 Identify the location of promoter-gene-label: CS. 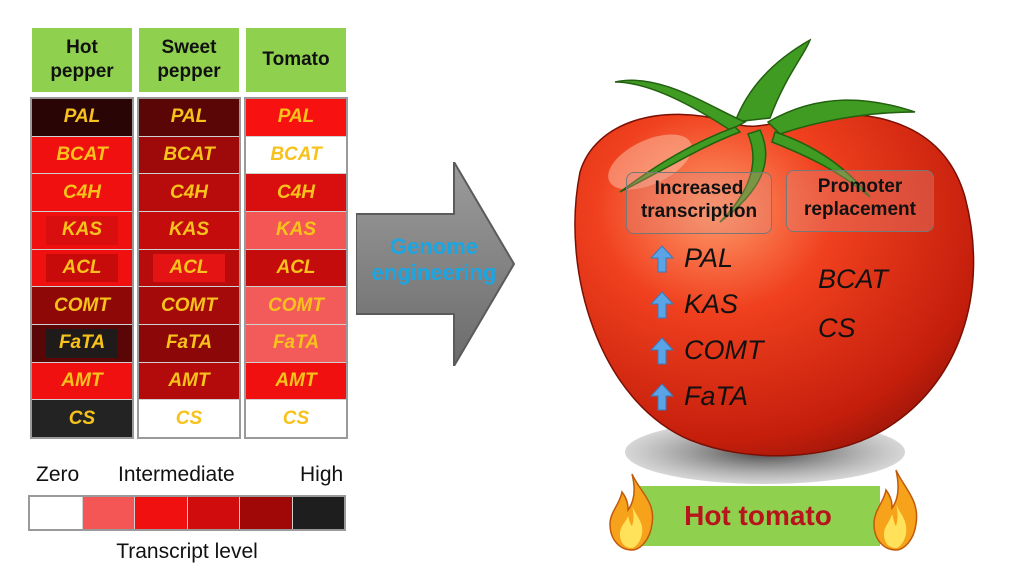
(837, 328).